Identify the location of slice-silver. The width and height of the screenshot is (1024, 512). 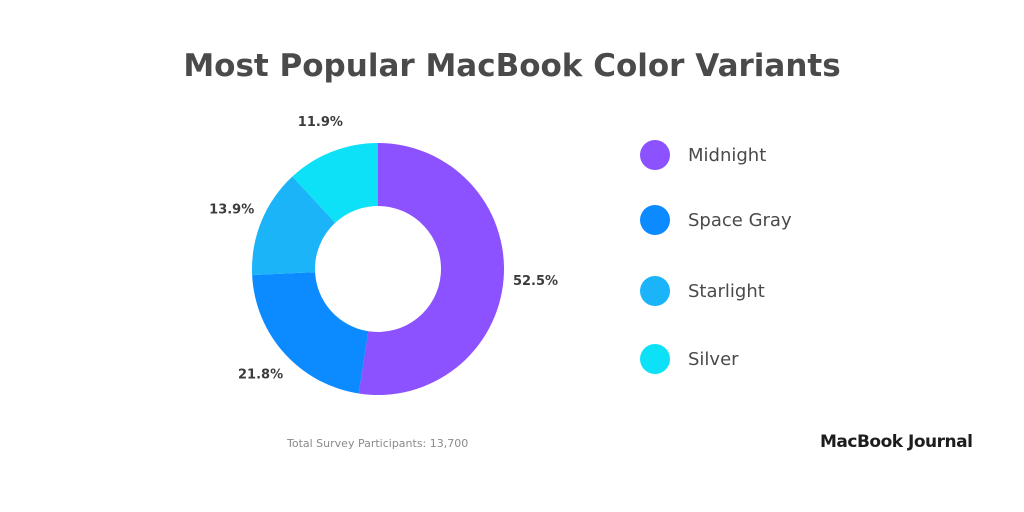
(335, 183).